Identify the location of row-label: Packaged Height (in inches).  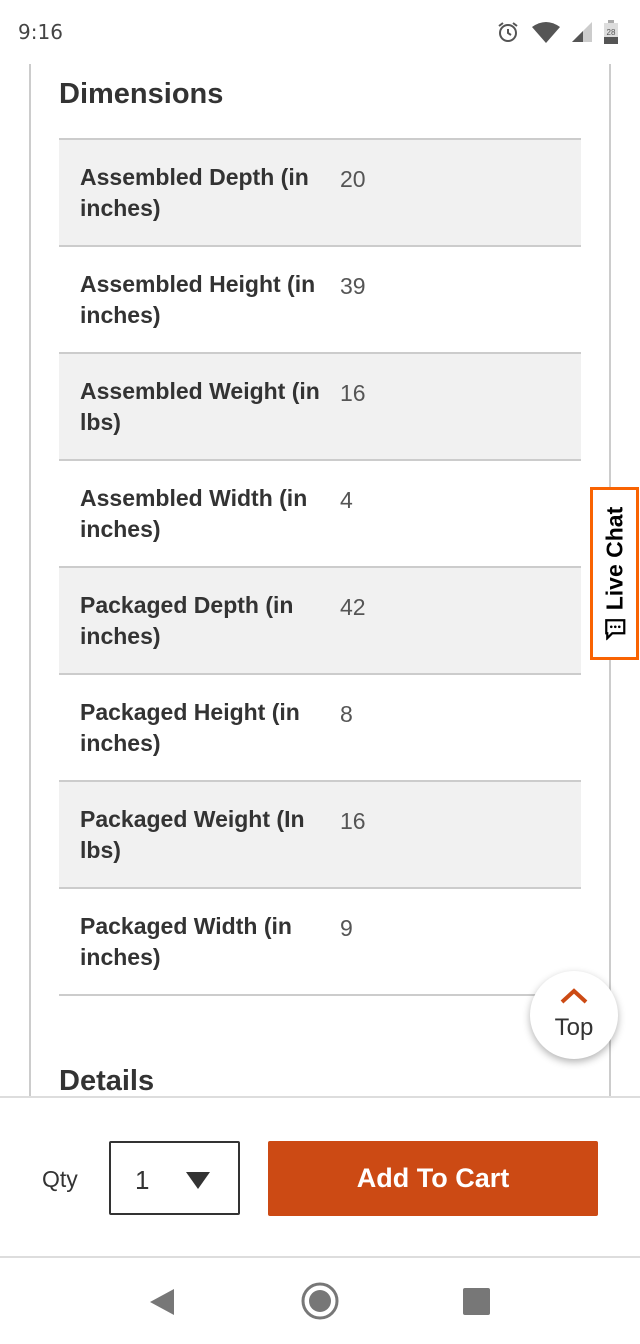
(190, 727).